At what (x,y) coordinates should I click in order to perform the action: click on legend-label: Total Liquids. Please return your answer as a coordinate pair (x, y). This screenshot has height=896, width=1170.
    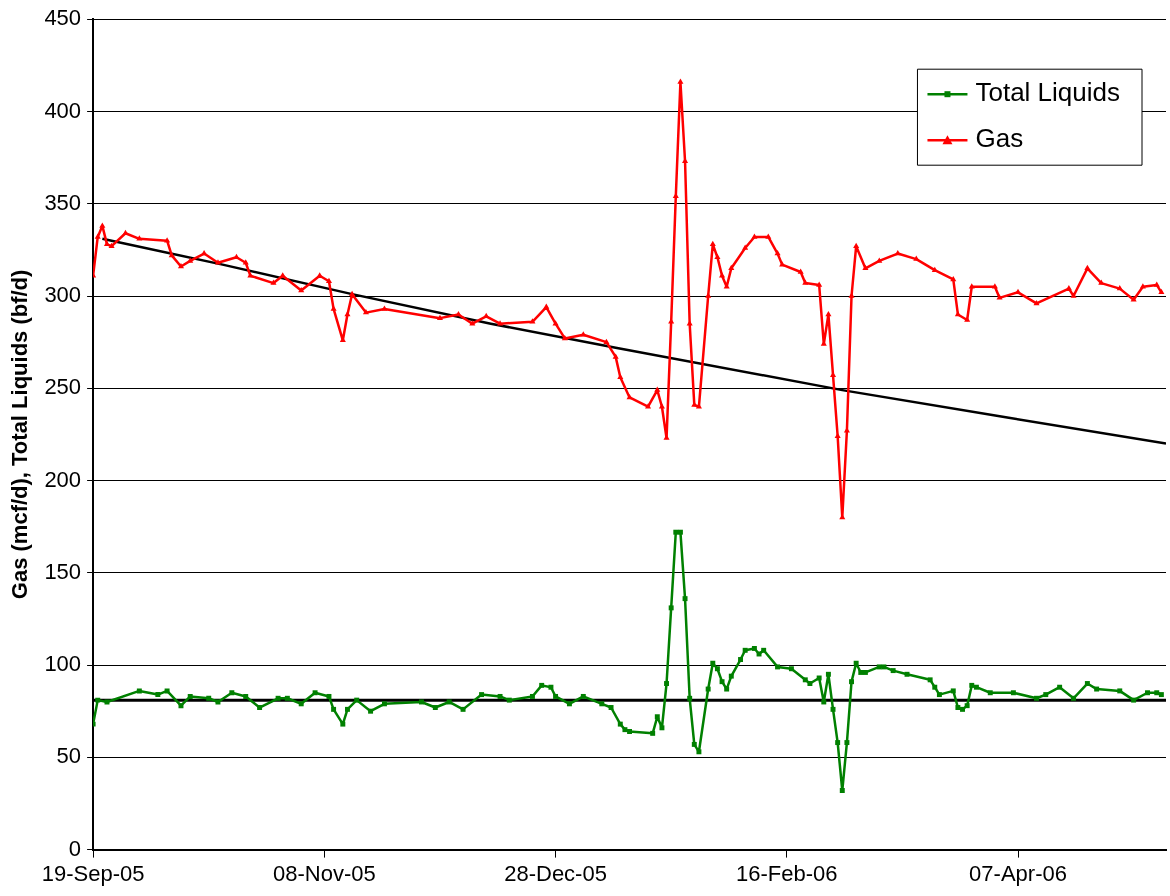
    Looking at the image, I should click on (1048, 92).